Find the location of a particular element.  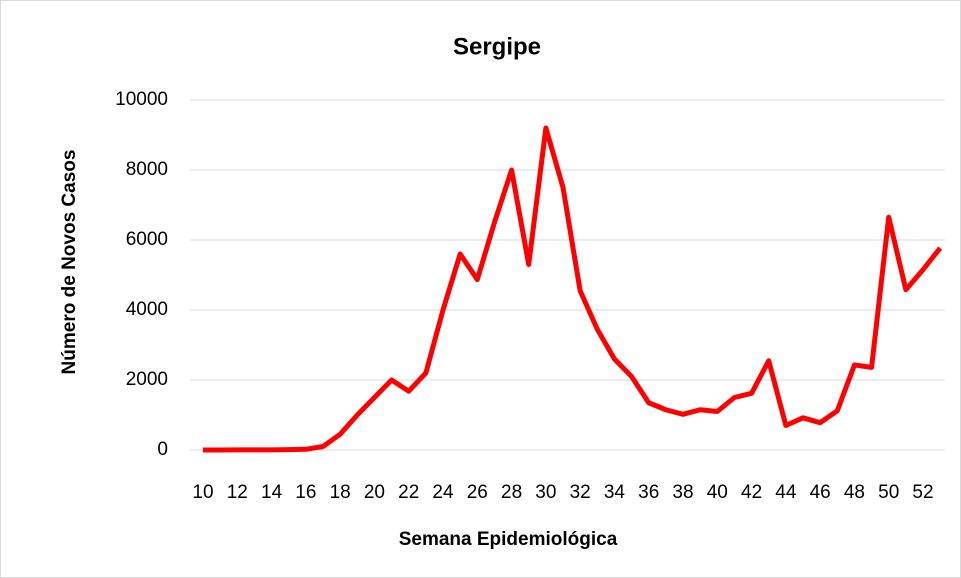

y-tick-label: 6000 is located at coordinates (147, 239).